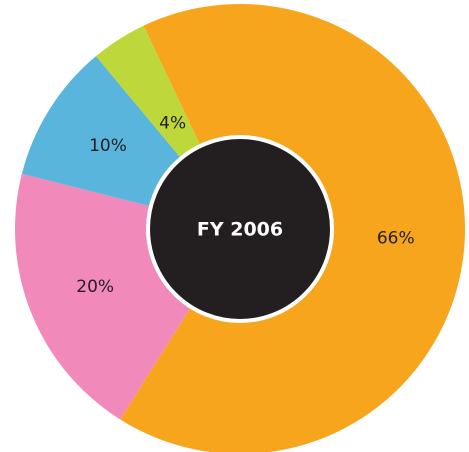  What do you see at coordinates (95, 287) in the screenshot?
I see `slice-label: 20%` at bounding box center [95, 287].